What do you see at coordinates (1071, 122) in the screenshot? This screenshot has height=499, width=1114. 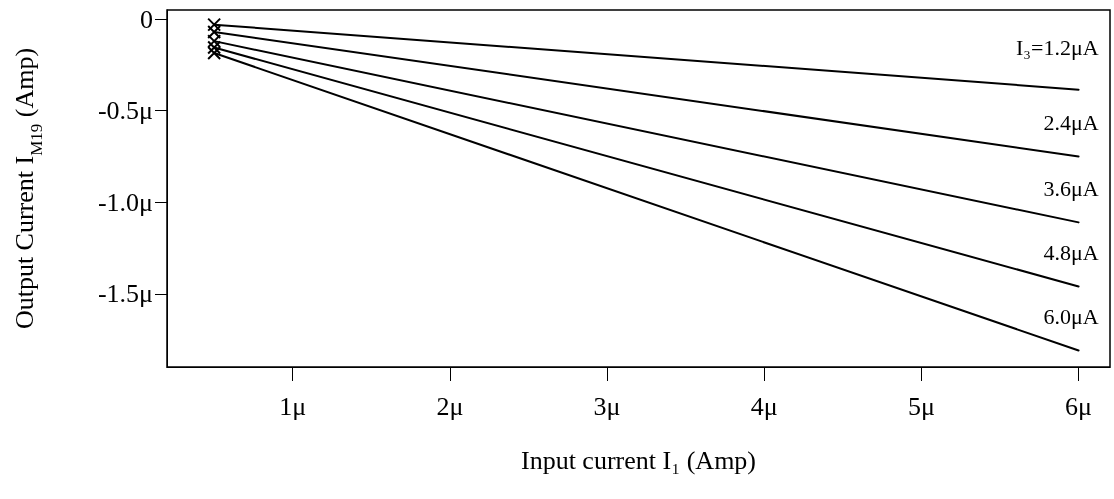 I see `series-label: 2.4μA` at bounding box center [1071, 122].